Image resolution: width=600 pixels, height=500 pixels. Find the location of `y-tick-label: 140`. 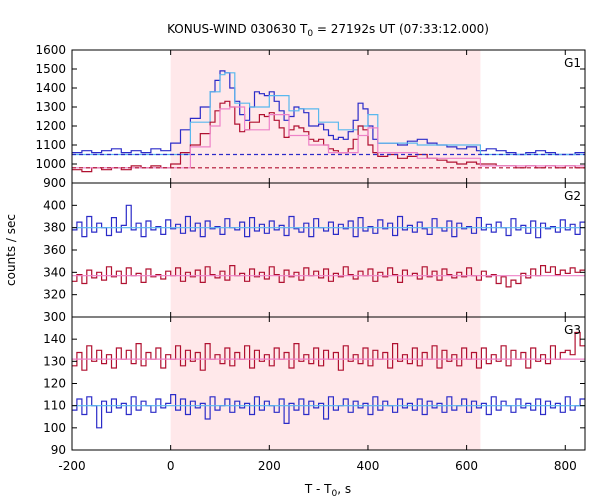

y-tick-label: 140 is located at coordinates (54, 339).